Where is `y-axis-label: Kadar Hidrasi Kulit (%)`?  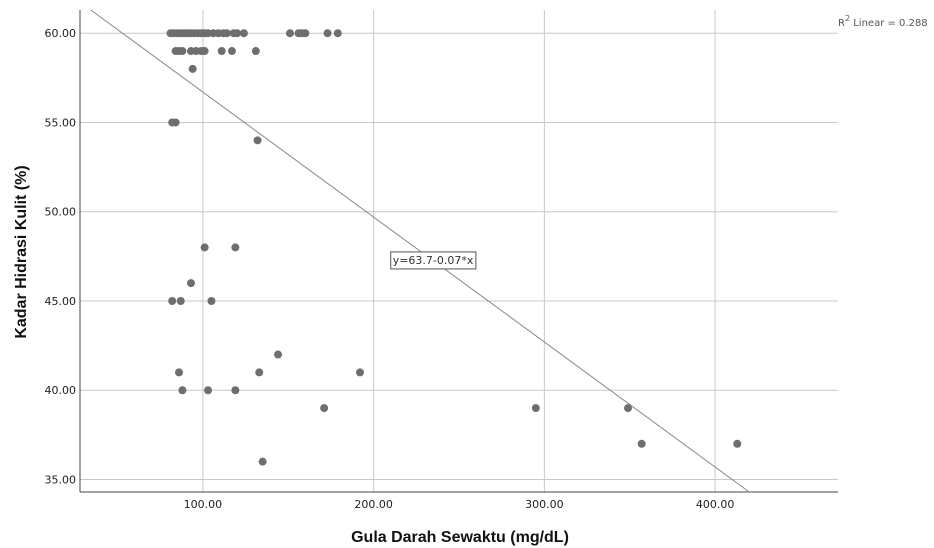 y-axis-label: Kadar Hidrasi Kulit (%) is located at coordinates (21, 251).